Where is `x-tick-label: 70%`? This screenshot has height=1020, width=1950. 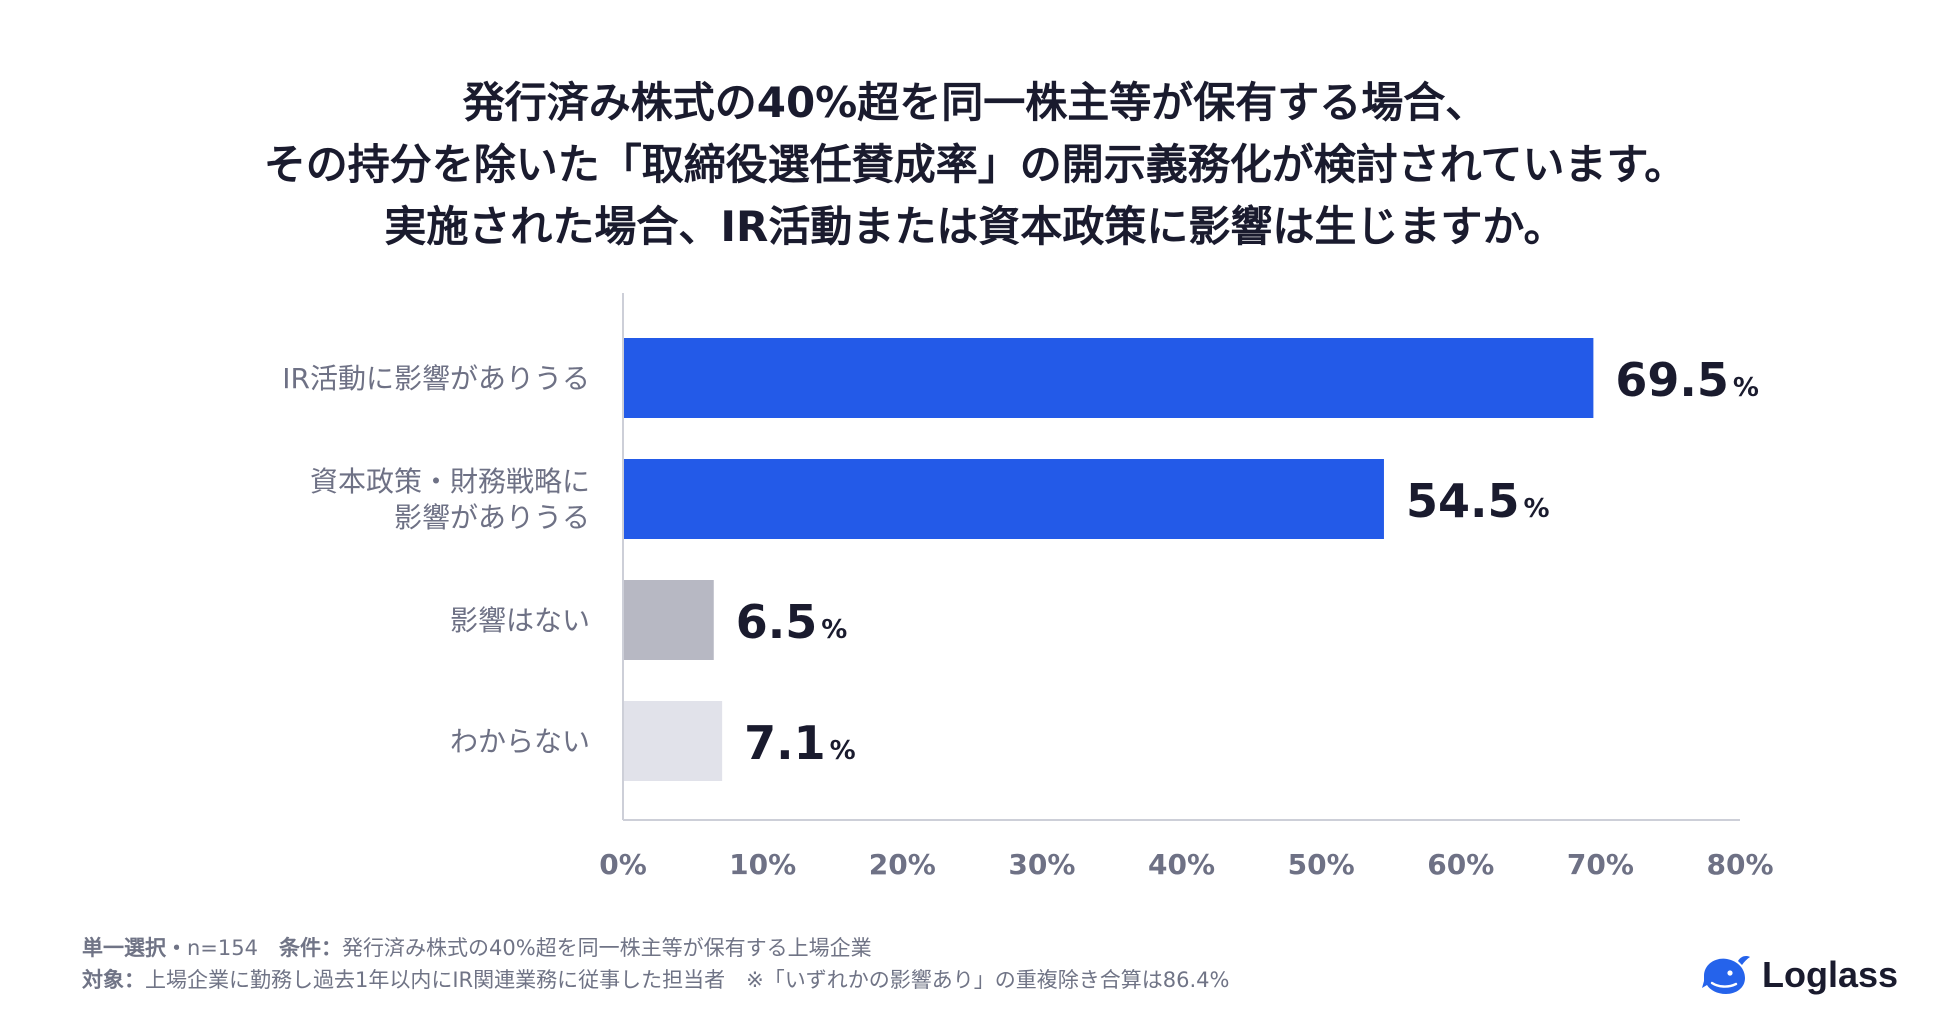
x-tick-label: 70% is located at coordinates (1600, 864).